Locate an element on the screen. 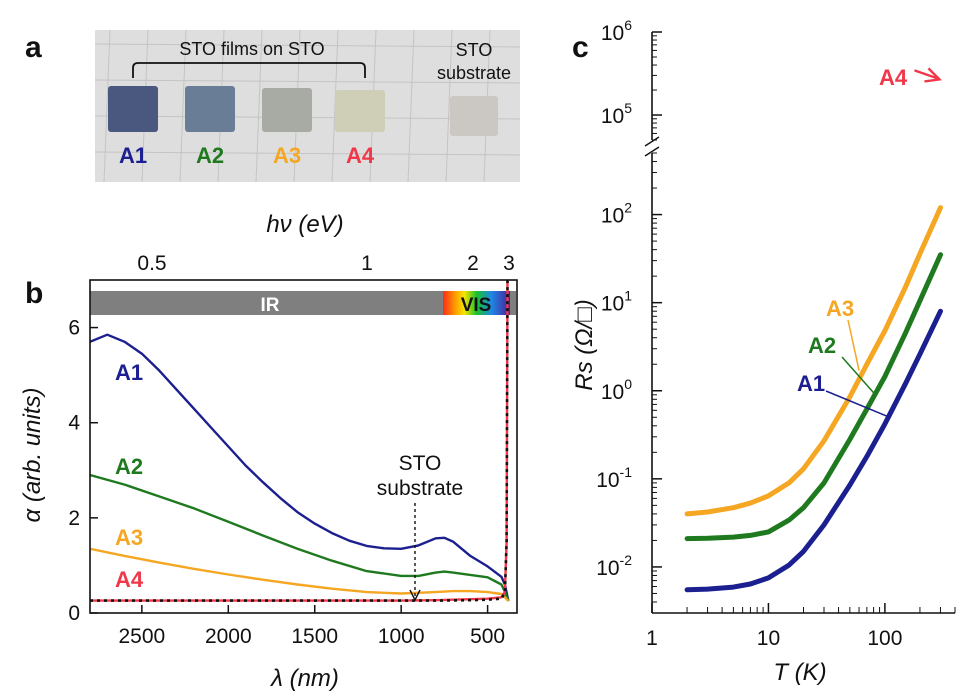 This screenshot has height=698, width=961. sample-chip-a2 is located at coordinates (210, 109).